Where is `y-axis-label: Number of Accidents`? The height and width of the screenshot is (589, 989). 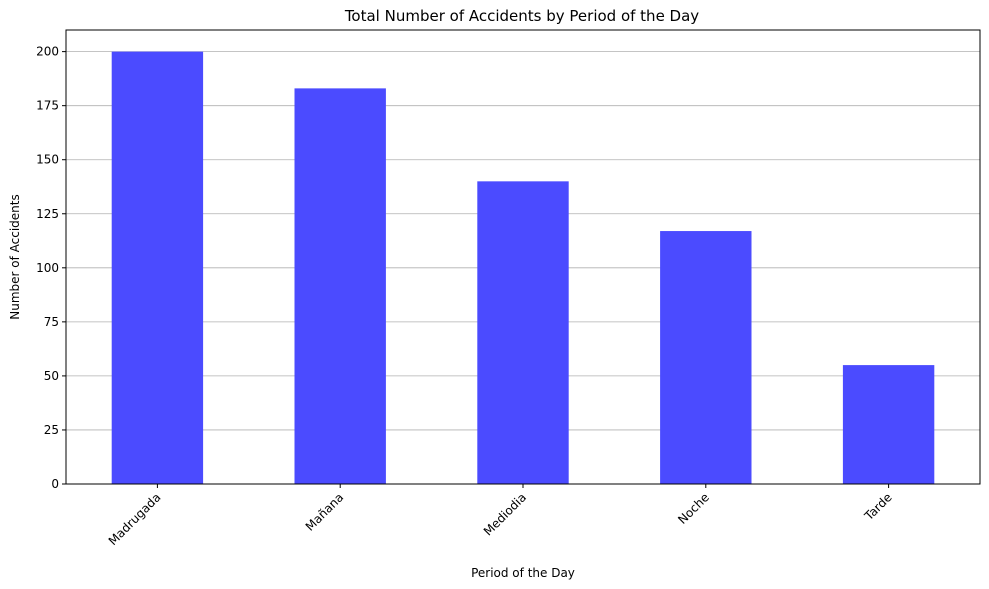 y-axis-label: Number of Accidents is located at coordinates (15, 257).